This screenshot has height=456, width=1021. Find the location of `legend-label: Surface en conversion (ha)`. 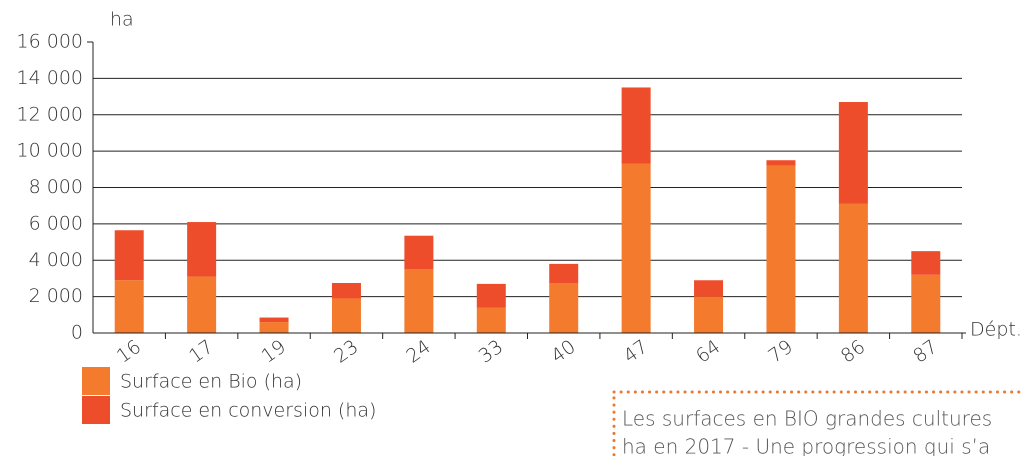

legend-label: Surface en conversion (ha) is located at coordinates (248, 411).